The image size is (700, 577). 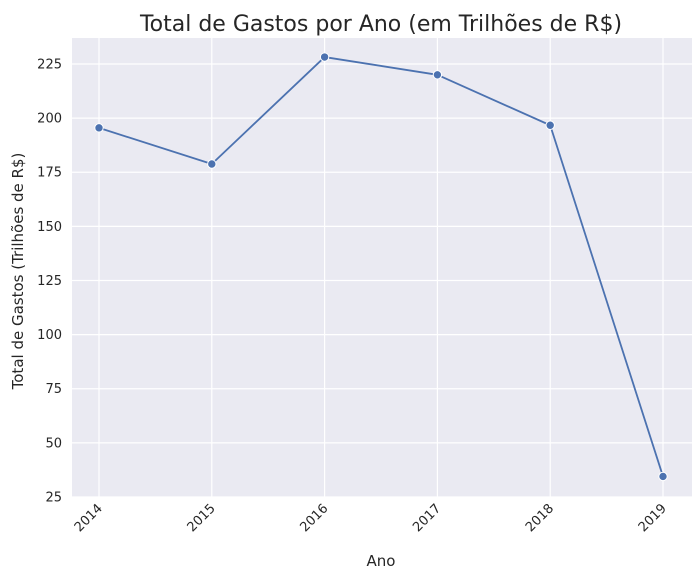 What do you see at coordinates (49, 64) in the screenshot?
I see `y-tick-label: 225` at bounding box center [49, 64].